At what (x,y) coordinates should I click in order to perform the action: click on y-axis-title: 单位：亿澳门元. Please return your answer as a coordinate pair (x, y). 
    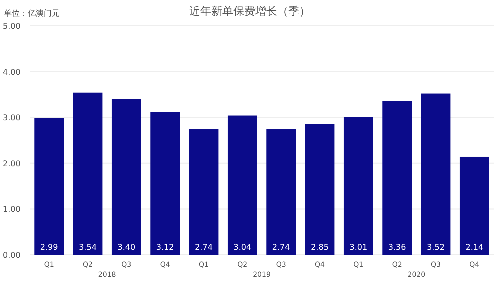
    Looking at the image, I should click on (32, 13).